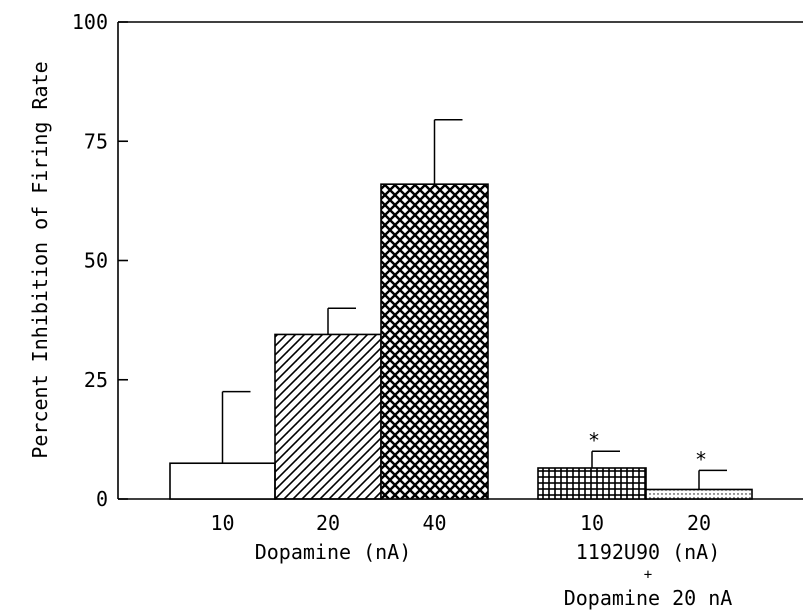 This screenshot has width=803, height=614. Describe the element at coordinates (96, 141) in the screenshot. I see `y-tick-label: 75` at that location.